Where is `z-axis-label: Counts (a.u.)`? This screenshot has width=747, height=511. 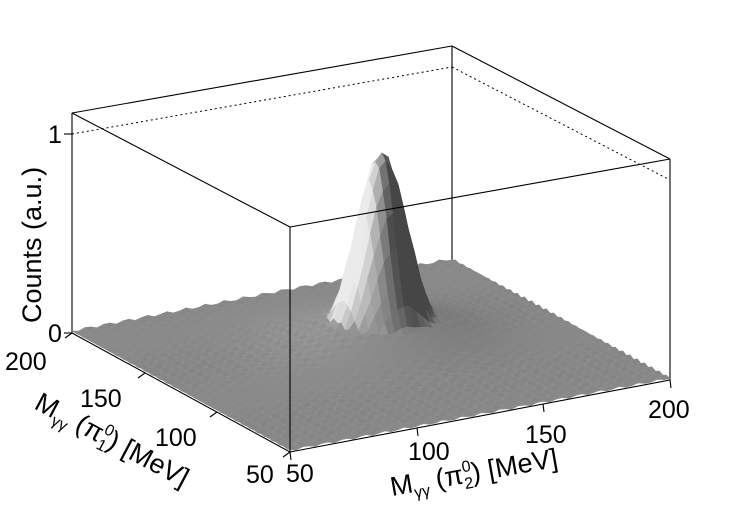
z-axis-label: Counts (a.u.) is located at coordinates (32, 245).